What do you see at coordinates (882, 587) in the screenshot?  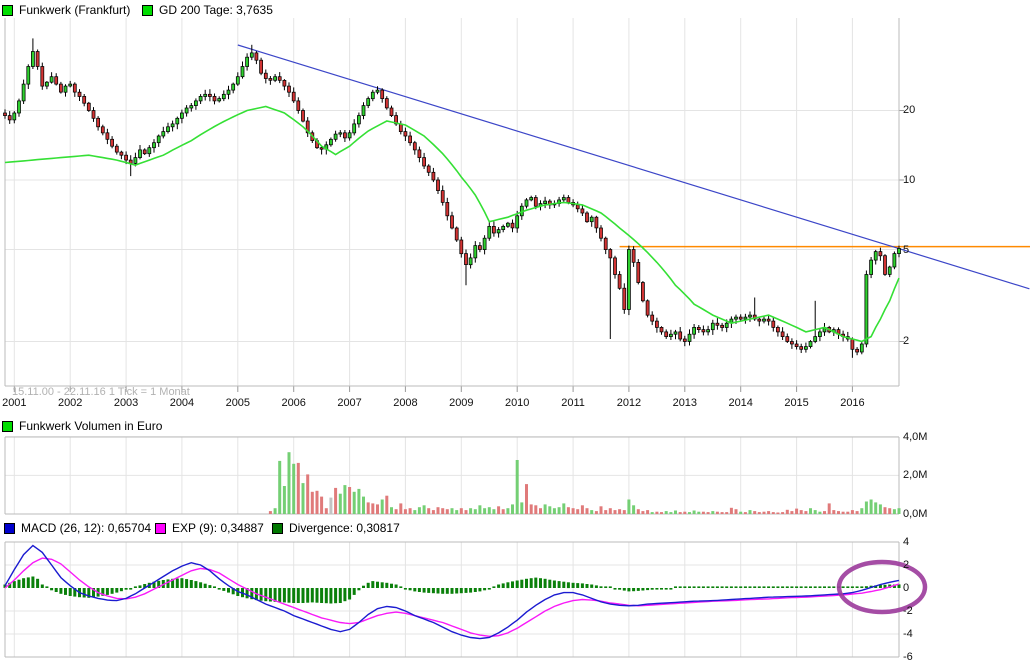 I see `highlight-ellipse` at bounding box center [882, 587].